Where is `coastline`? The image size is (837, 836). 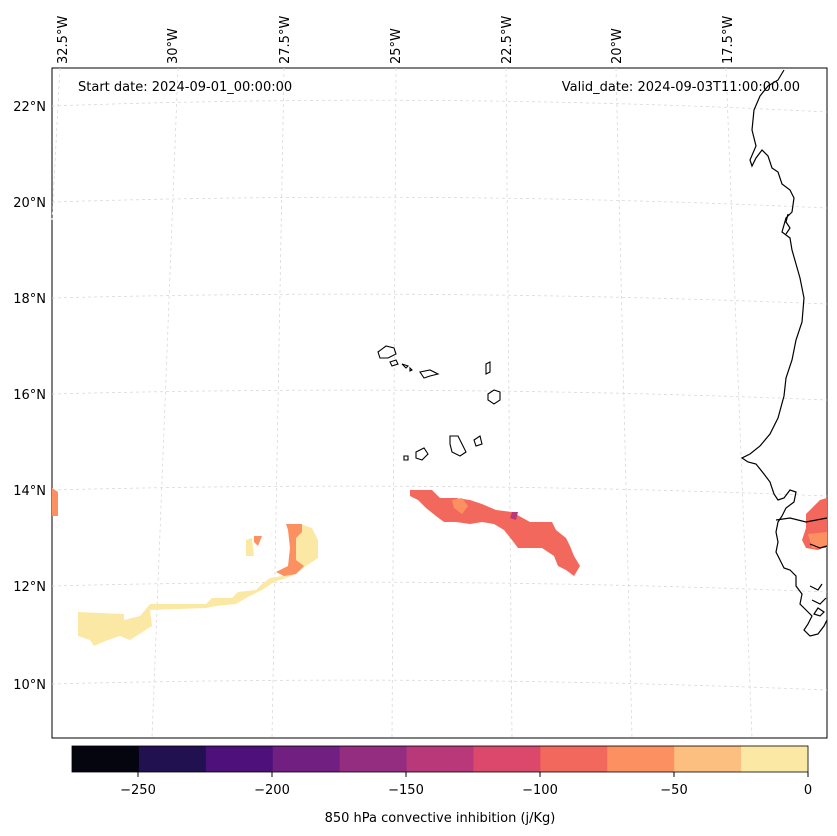
coastline is located at coordinates (784, 353).